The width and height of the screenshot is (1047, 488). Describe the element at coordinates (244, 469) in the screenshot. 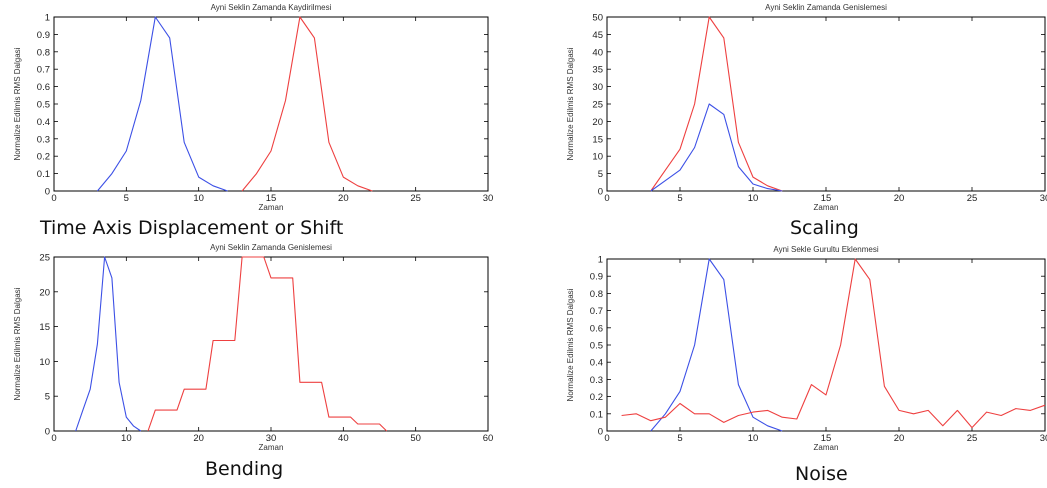

I see `caption-bending: Bending` at that location.